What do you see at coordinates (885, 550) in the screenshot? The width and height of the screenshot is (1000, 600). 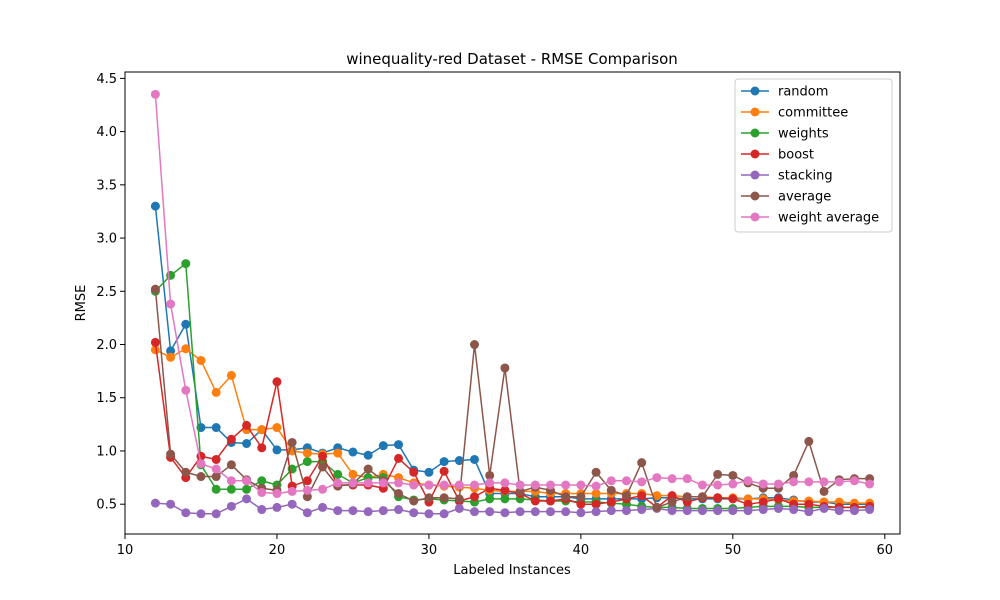 I see `x-tick-label: 60` at bounding box center [885, 550].